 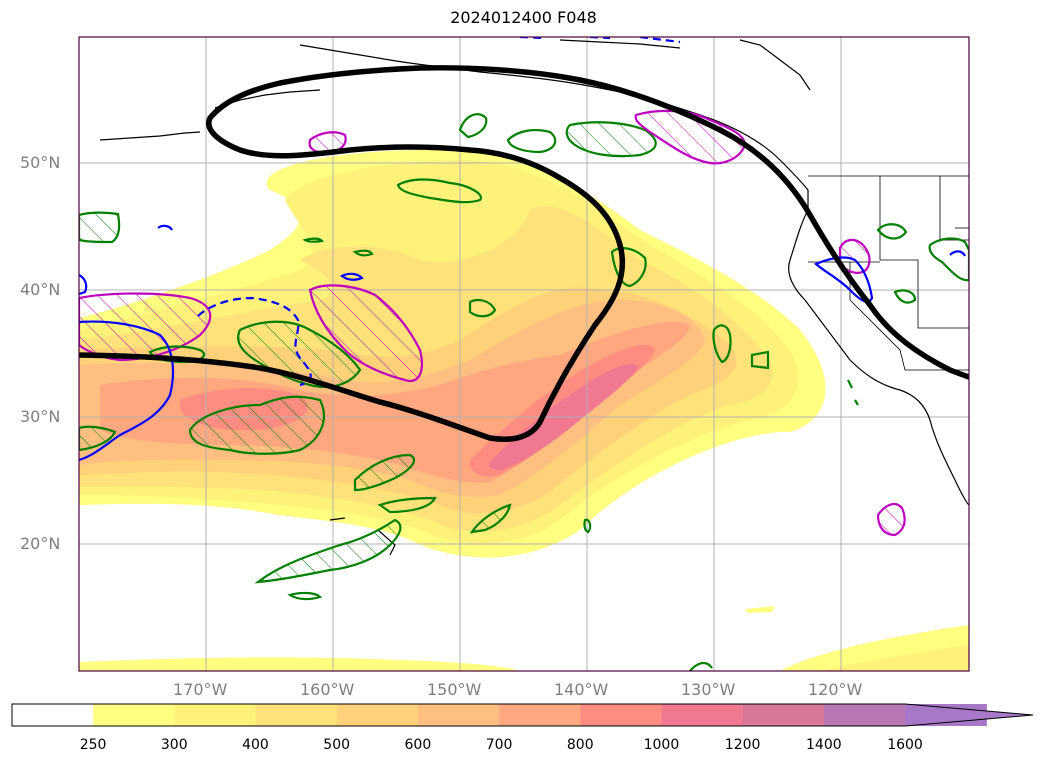 I want to click on shade-300-c, so click(x=894, y=658).